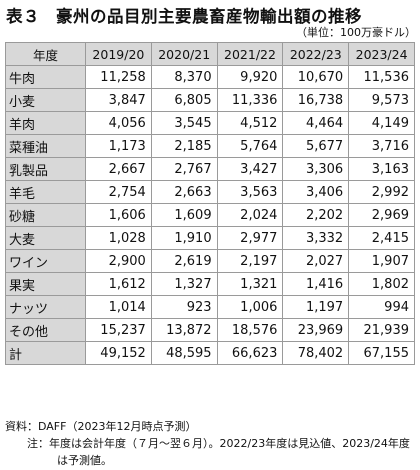  What do you see at coordinates (184, 100) in the screenshot?
I see `value-cell: 6,805` at bounding box center [184, 100].